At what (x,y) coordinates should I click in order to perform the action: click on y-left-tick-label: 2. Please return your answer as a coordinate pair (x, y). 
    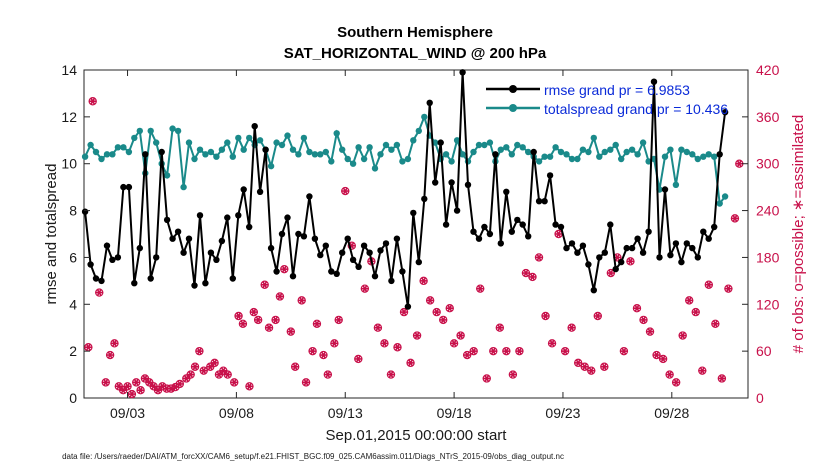
    Looking at the image, I should click on (73, 351).